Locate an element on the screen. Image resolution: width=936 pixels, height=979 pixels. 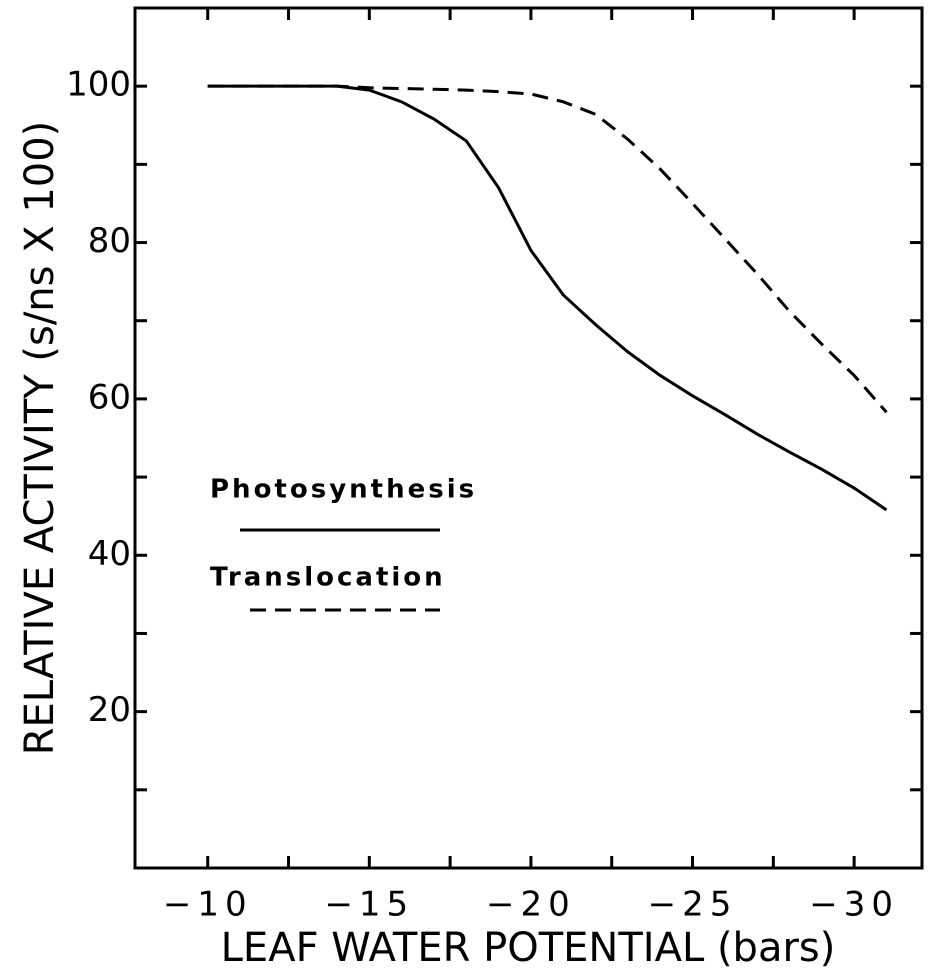
y-axis-label: RELATIVE ACTIVITY (s/ns X 100) is located at coordinates (40, 438).